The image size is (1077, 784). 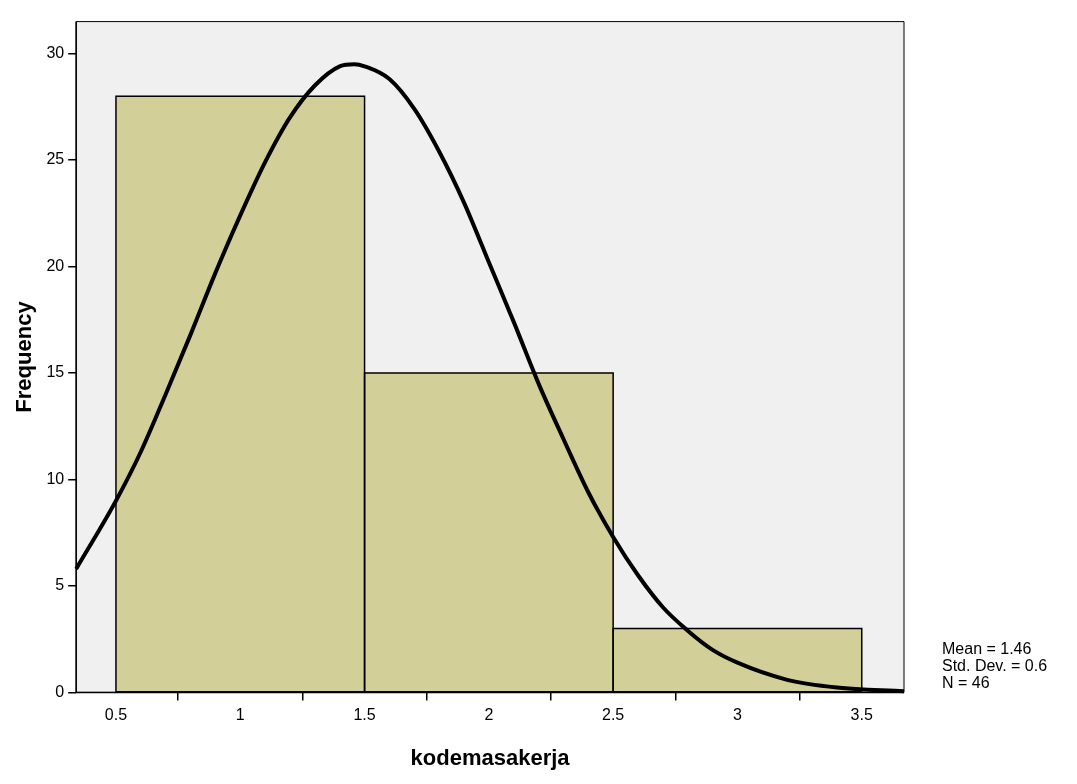 I want to click on y-tick-label: 0, so click(x=60, y=691).